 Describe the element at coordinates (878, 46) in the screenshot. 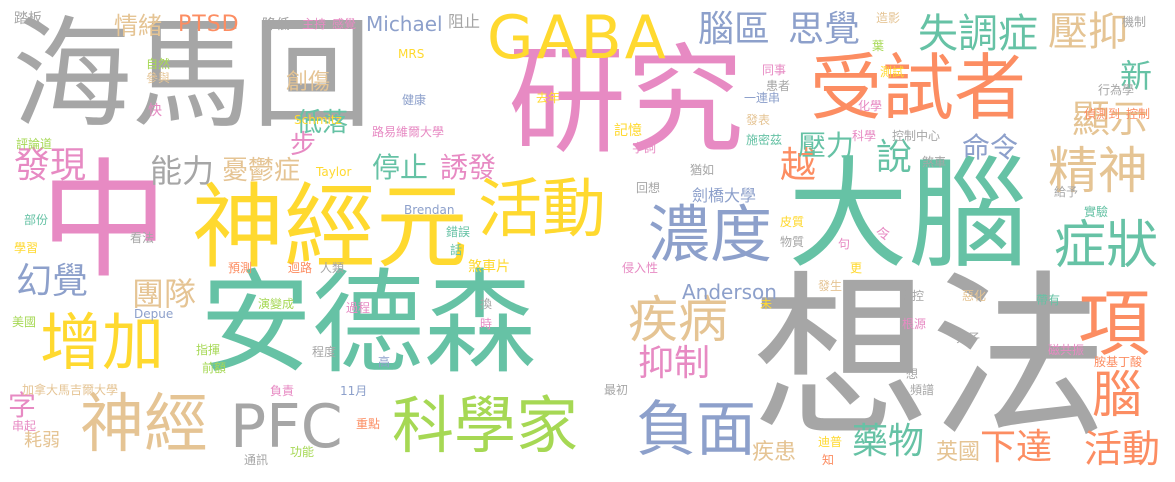

I see `word: 葉` at that location.